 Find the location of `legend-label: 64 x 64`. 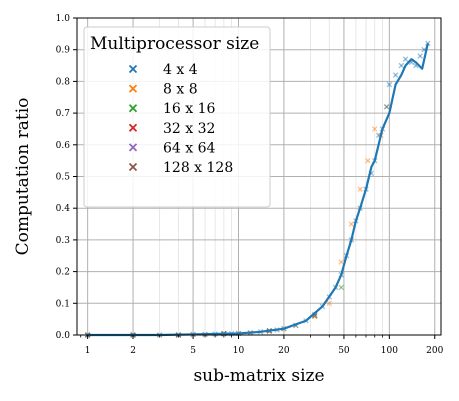

legend-label: 64 x 64 is located at coordinates (189, 148).